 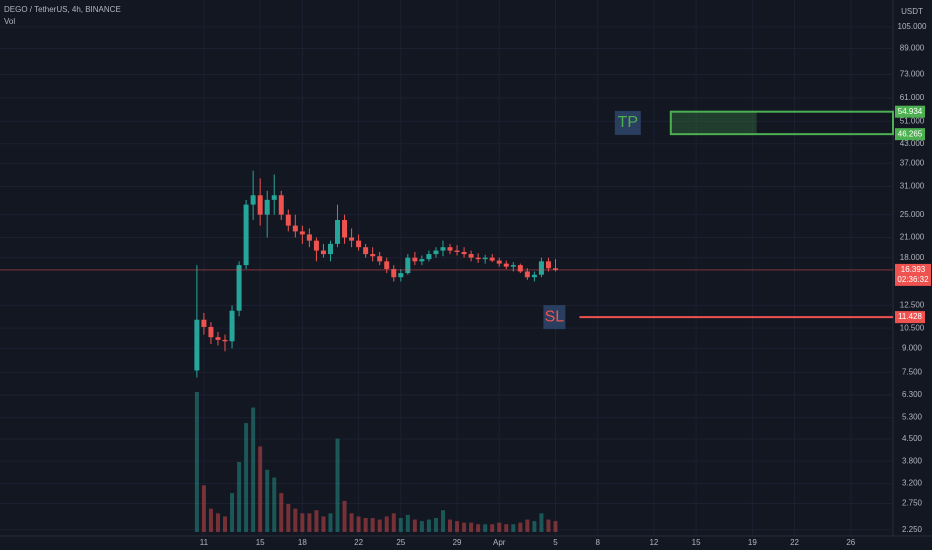 I want to click on x-tick-label: 8, so click(x=597, y=542).